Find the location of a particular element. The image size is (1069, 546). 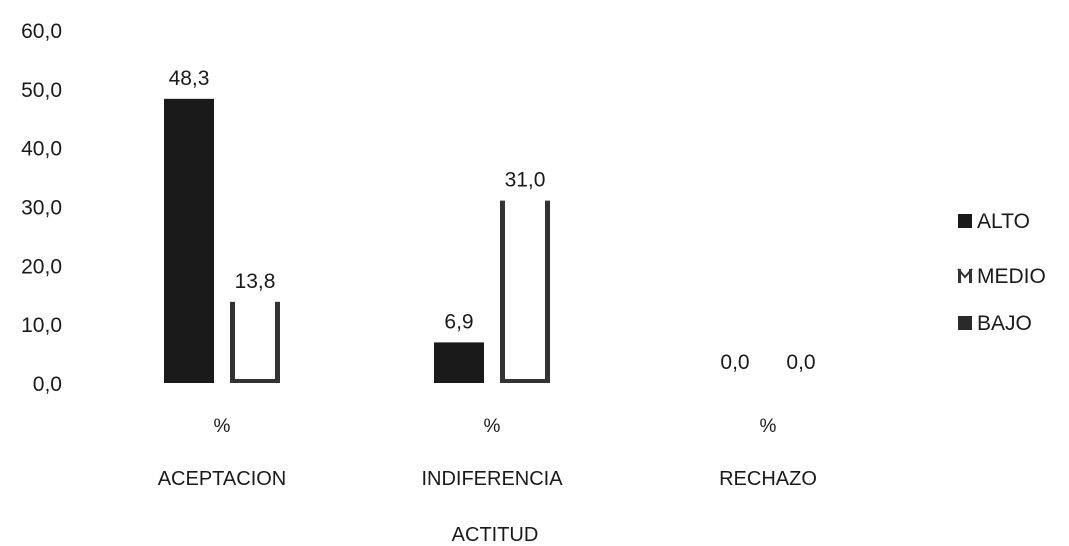

category-label: INDIFERENCIA is located at coordinates (492, 479).